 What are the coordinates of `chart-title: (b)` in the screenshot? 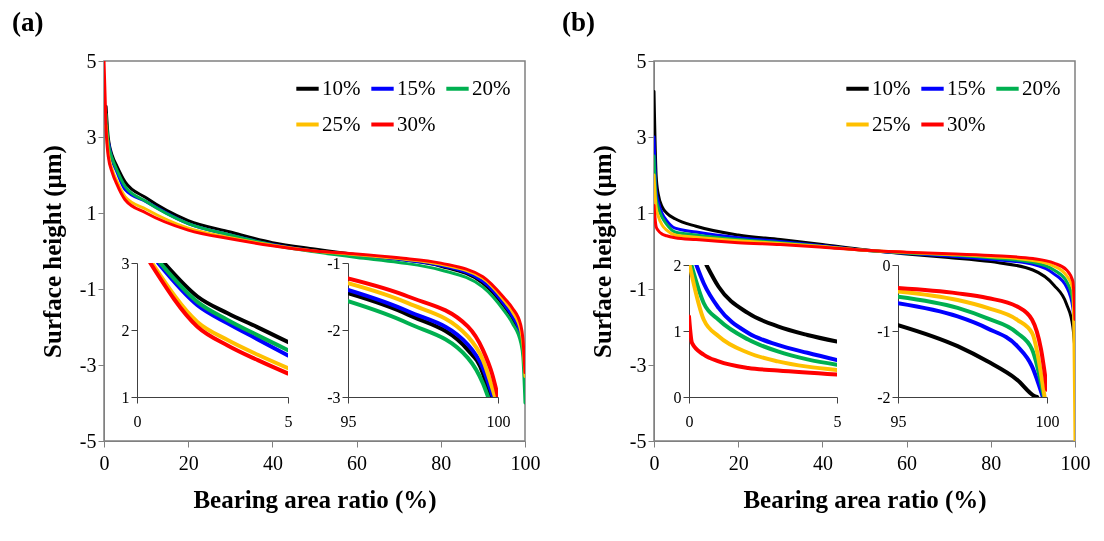 It's located at (578, 22).